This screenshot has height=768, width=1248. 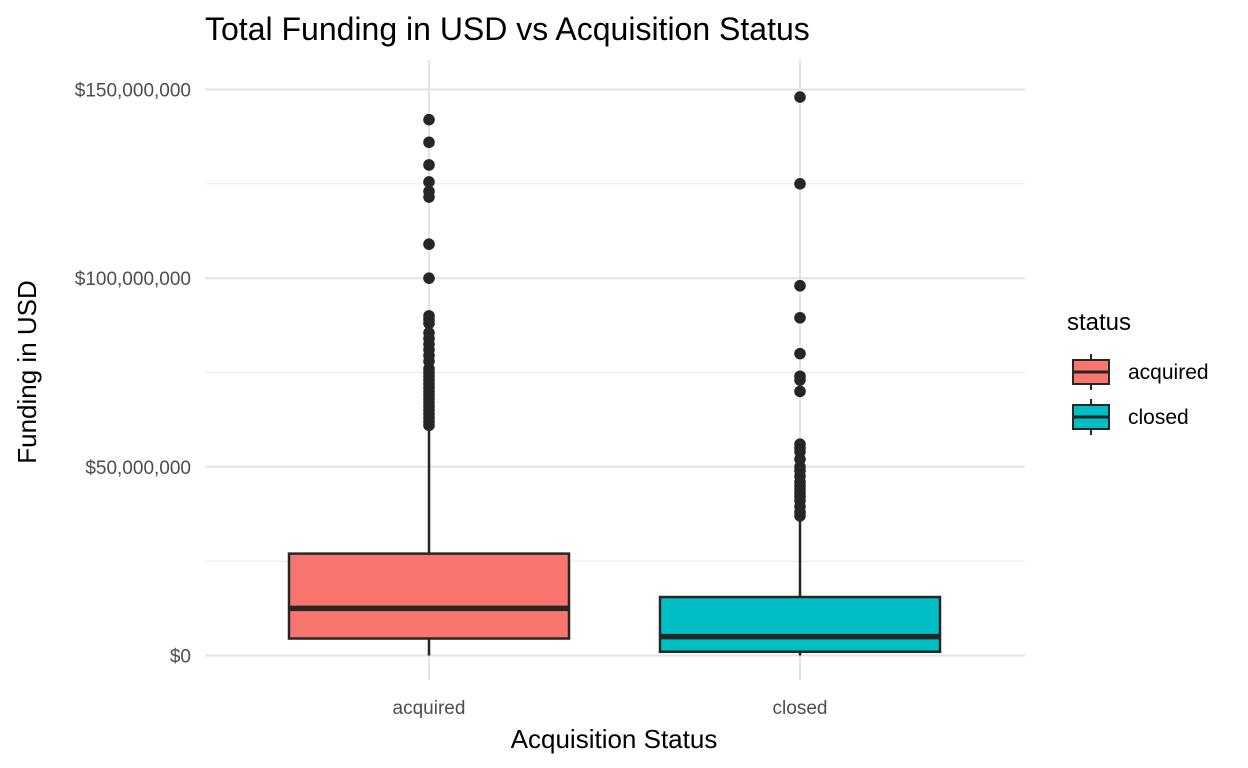 What do you see at coordinates (800, 708) in the screenshot?
I see `x-tick-label: closed` at bounding box center [800, 708].